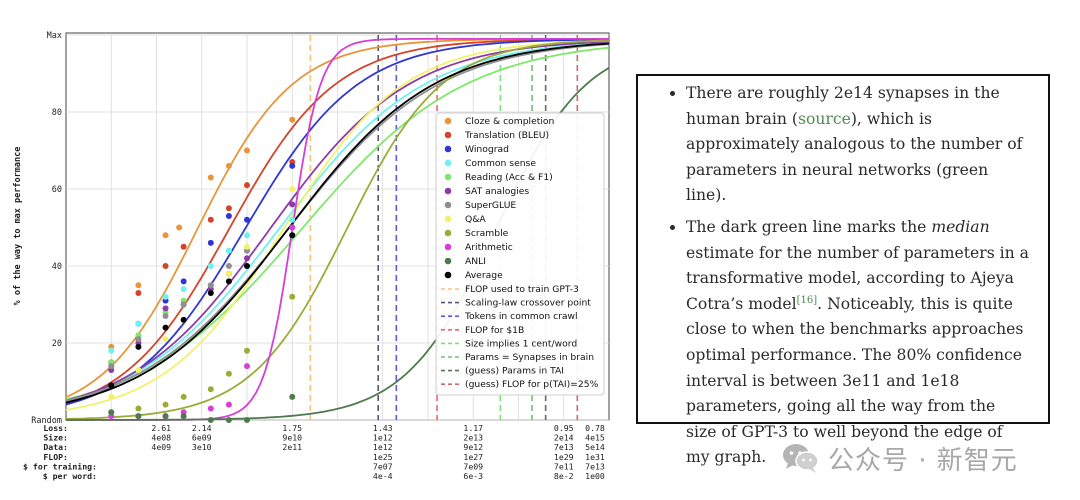  What do you see at coordinates (595, 438) in the screenshot?
I see `row-value: 4e15` at bounding box center [595, 438].